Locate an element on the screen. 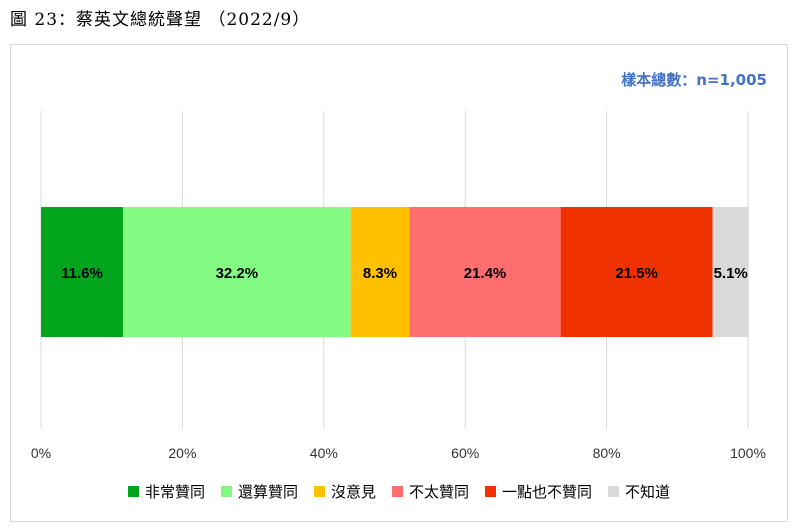  legend-item: 非常贊同 is located at coordinates (166, 491).